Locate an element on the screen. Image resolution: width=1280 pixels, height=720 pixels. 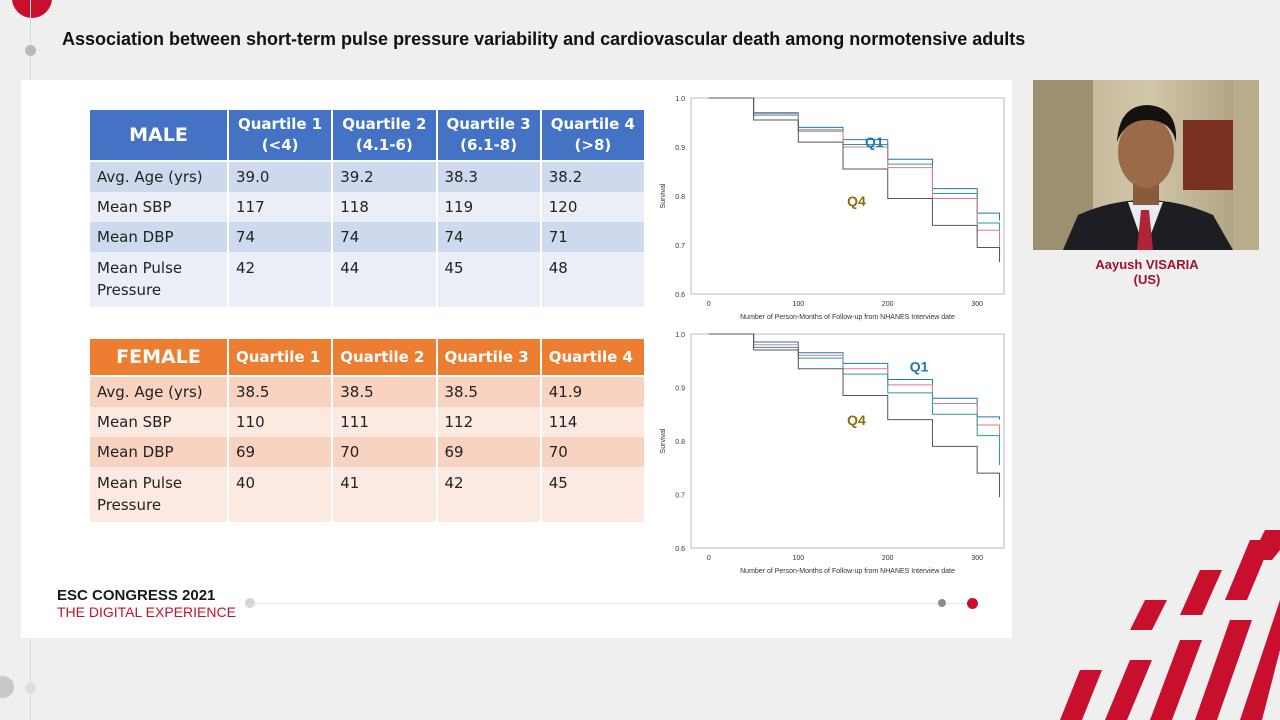
table-row: Mean DBP 74 74 74 71 is located at coordinates (368, 237).